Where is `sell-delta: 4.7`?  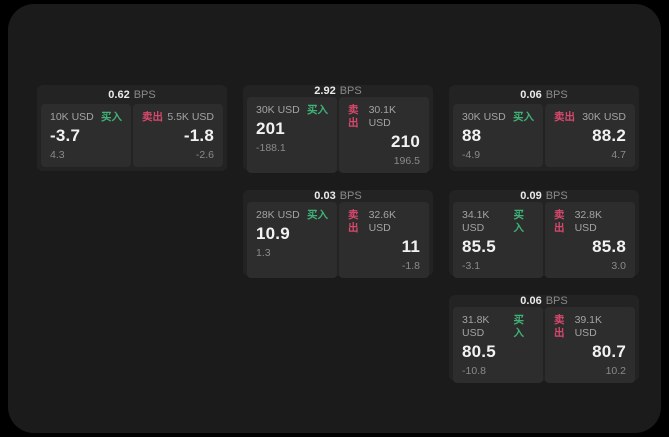
sell-delta: 4.7 is located at coordinates (618, 155).